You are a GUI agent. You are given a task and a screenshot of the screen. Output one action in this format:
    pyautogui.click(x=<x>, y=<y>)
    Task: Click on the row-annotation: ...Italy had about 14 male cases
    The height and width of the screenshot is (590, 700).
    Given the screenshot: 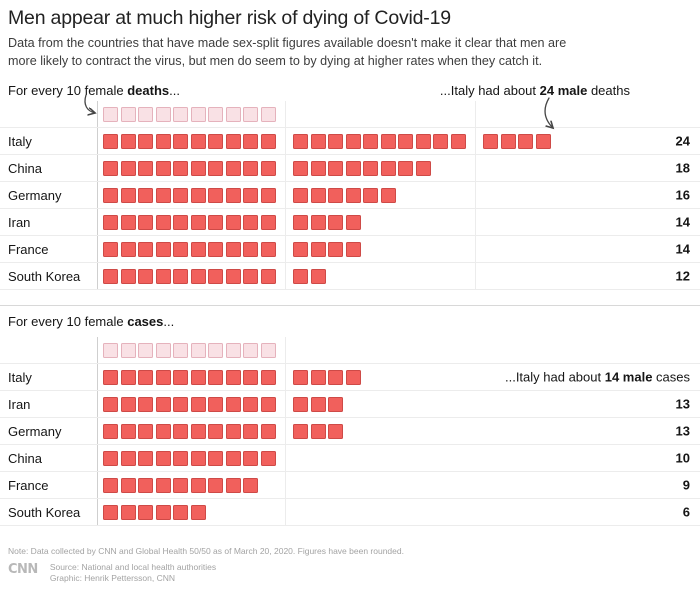 What is the action you would take?
    pyautogui.click(x=597, y=377)
    